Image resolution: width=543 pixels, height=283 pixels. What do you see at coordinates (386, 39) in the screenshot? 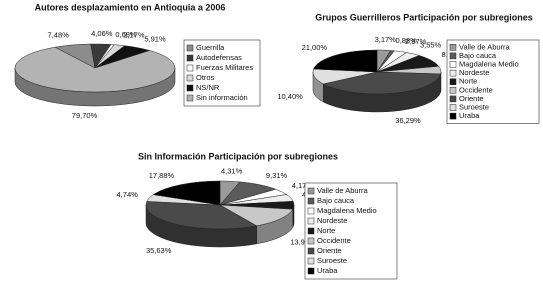
I see `value-label: 3,17%` at bounding box center [386, 39].